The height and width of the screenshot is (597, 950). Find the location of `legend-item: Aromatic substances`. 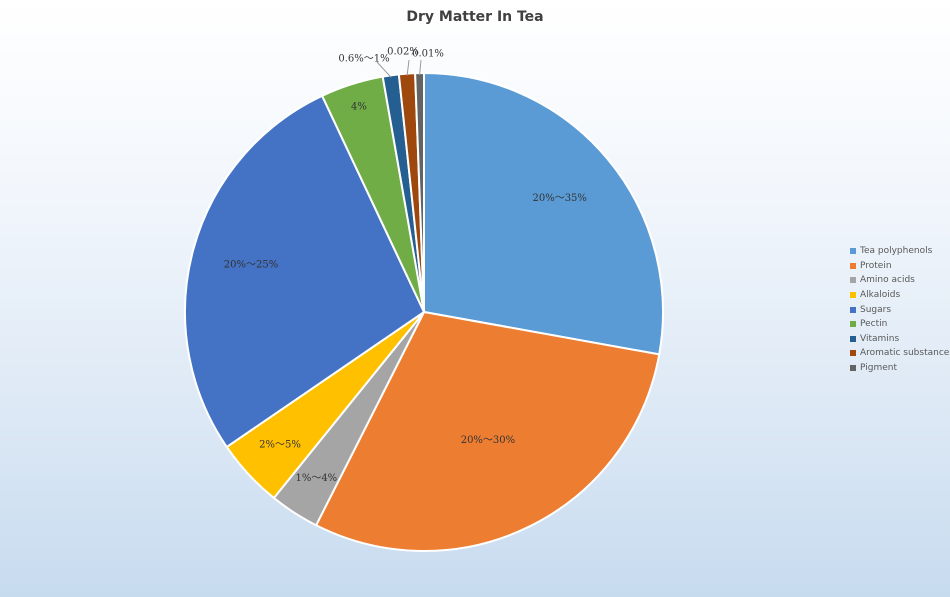

legend-item: Aromatic substances is located at coordinates (900, 353).